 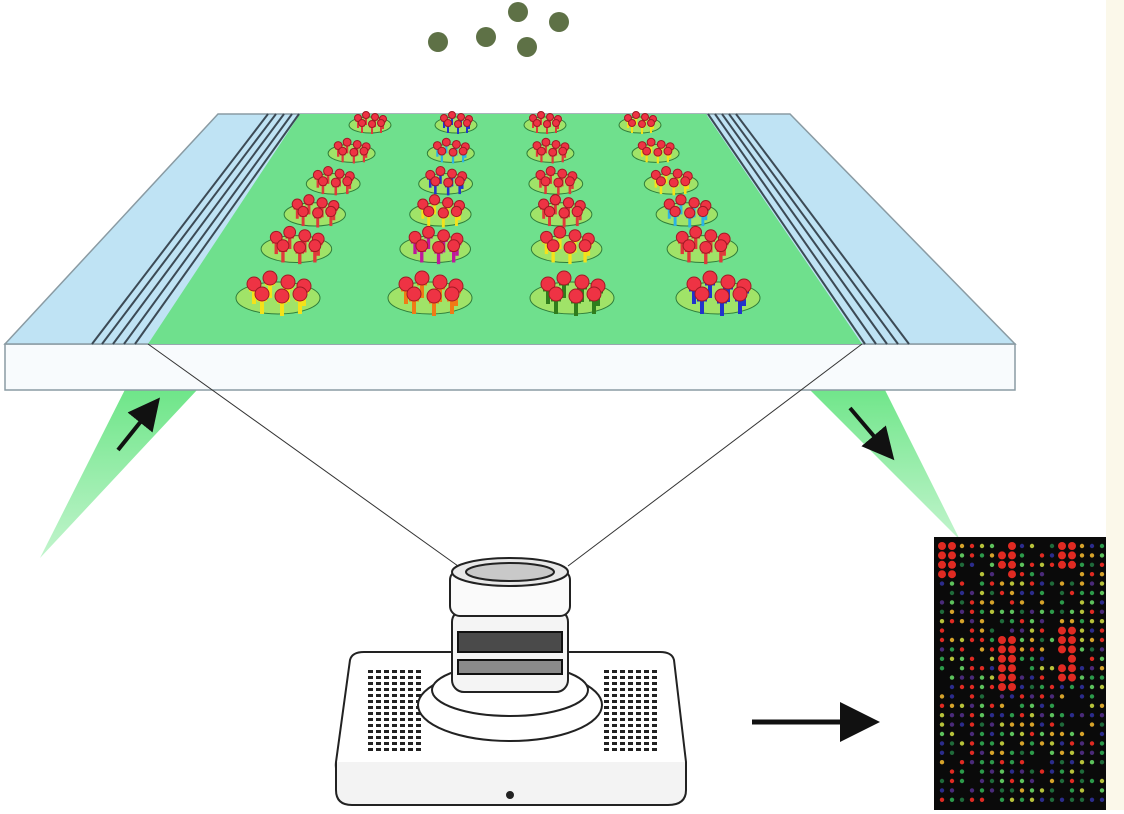 I want to click on microarray-scan-image, so click(x=1029, y=673).